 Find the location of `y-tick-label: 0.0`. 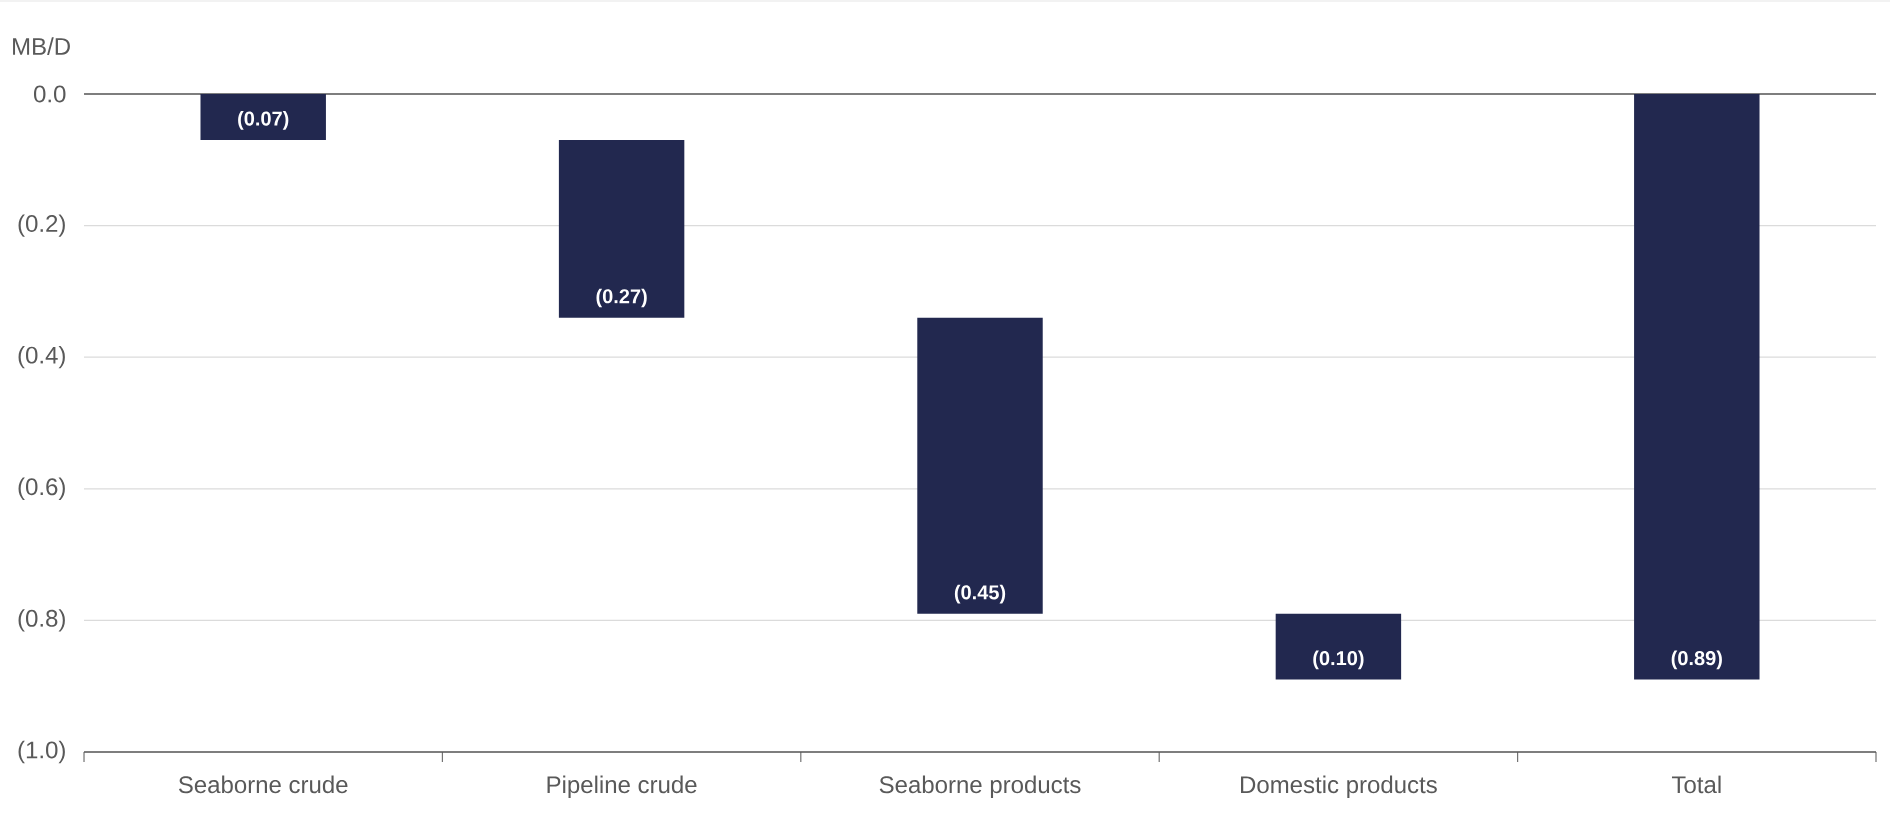

y-tick-label: 0.0 is located at coordinates (49, 94).